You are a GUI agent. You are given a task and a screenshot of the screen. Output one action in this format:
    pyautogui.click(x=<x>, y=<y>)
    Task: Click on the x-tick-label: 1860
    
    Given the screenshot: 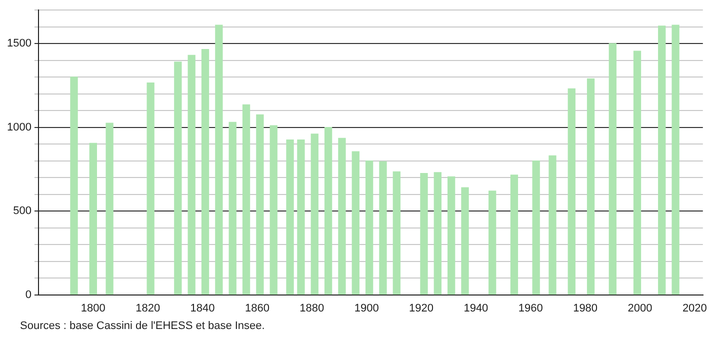 What is the action you would take?
    pyautogui.click(x=257, y=308)
    